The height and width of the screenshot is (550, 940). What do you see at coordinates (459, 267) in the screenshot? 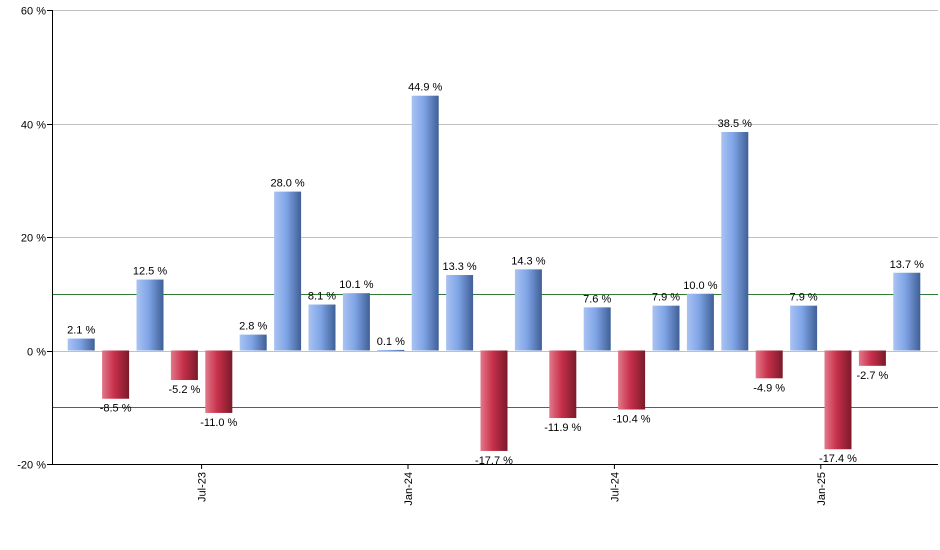
I see `data-label: 13.3 %` at bounding box center [459, 267].